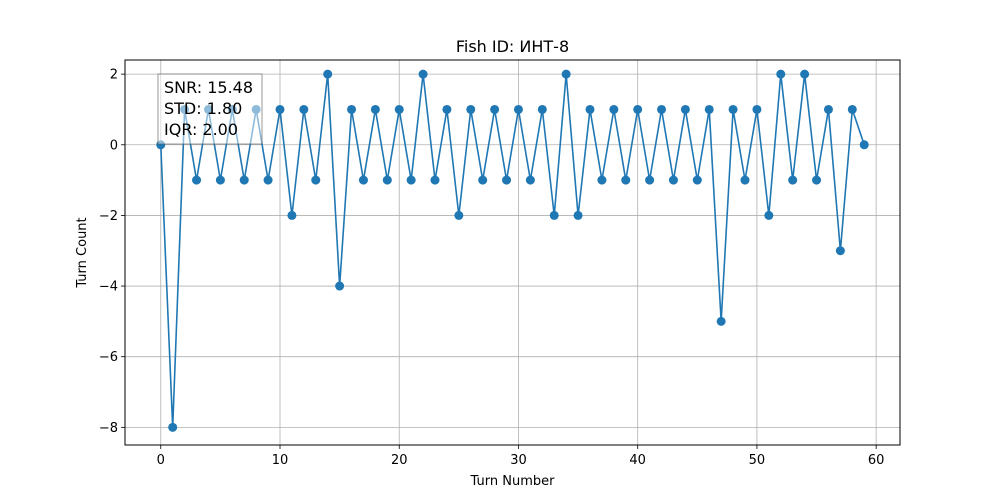 The image size is (1000, 500). I want to click on y-tick-label: −4, so click(108, 287).